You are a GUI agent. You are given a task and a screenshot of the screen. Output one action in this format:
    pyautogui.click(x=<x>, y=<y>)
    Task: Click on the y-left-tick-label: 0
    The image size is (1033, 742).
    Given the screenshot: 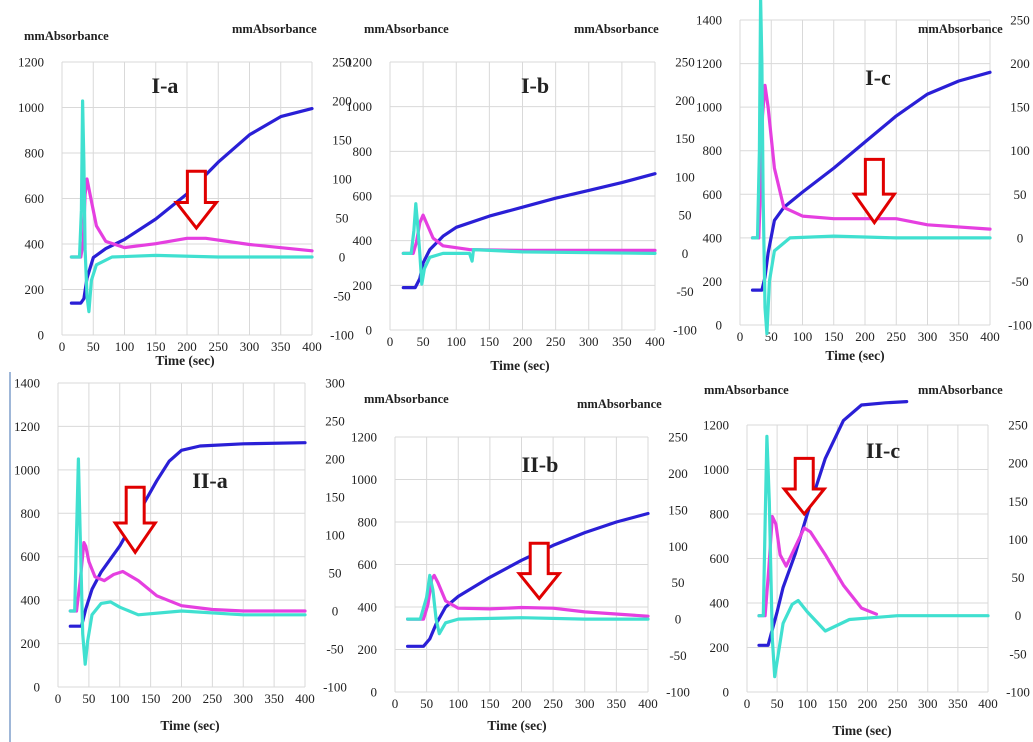 What is the action you would take?
    pyautogui.click(x=37, y=687)
    